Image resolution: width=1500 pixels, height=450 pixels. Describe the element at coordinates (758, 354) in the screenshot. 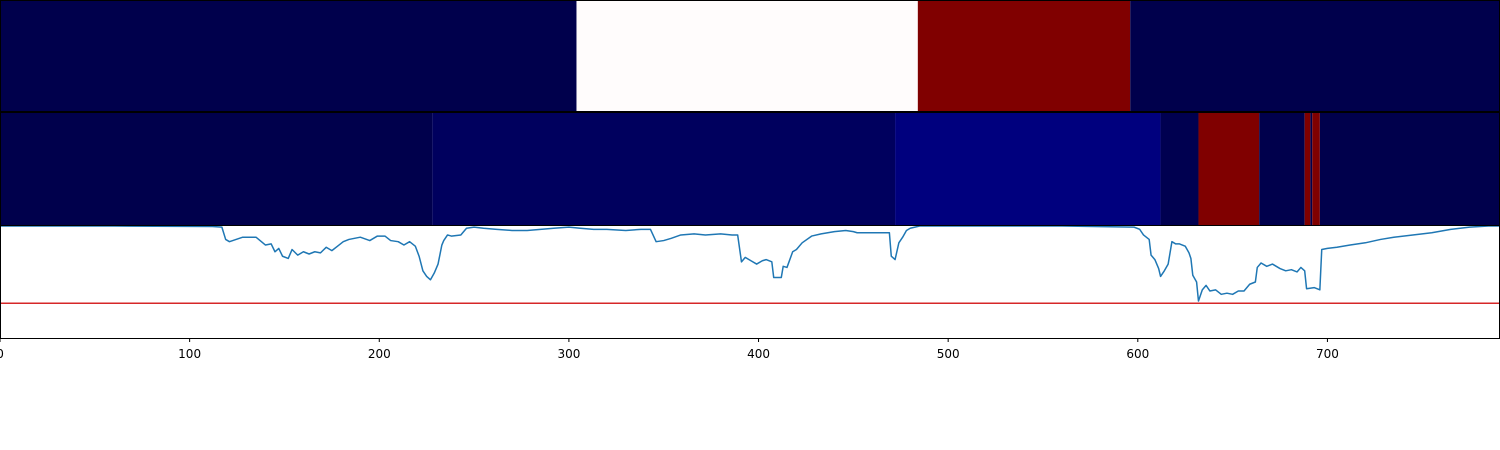

I see `x-tick-label: 400` at that location.